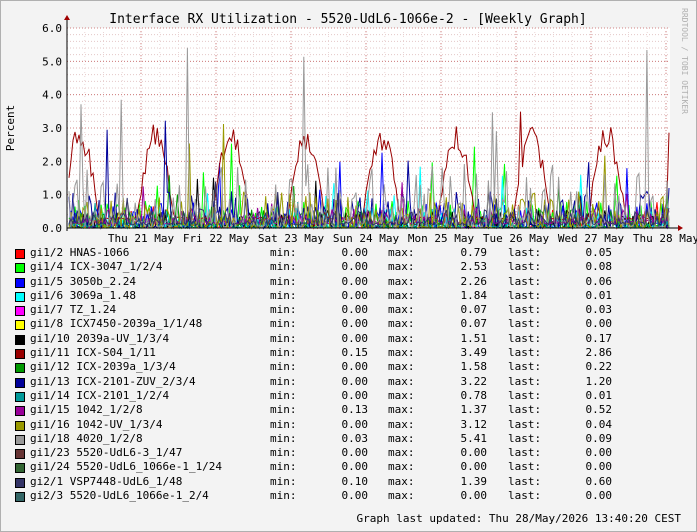  I want to click on y-tick-label: 5.0, so click(52, 61).